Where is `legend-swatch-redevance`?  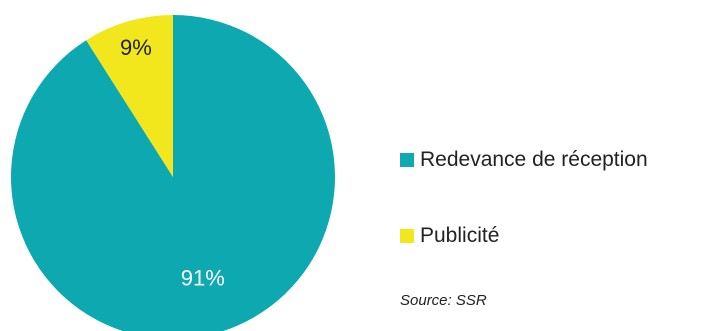 legend-swatch-redevance is located at coordinates (407, 160).